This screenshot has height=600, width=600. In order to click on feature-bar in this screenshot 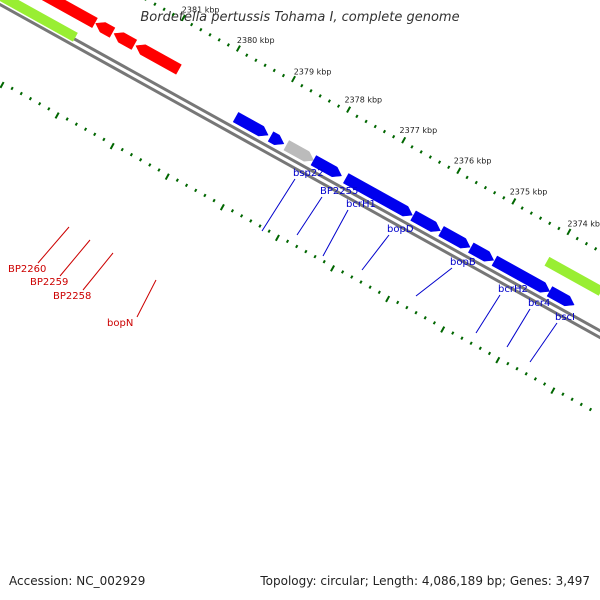, I will do `click(39, 21)`.